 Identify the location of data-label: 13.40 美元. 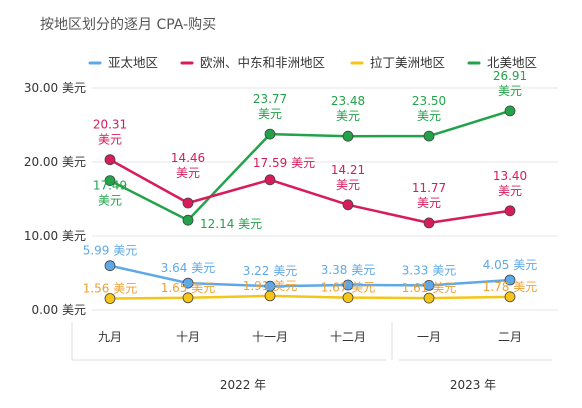
(510, 183).